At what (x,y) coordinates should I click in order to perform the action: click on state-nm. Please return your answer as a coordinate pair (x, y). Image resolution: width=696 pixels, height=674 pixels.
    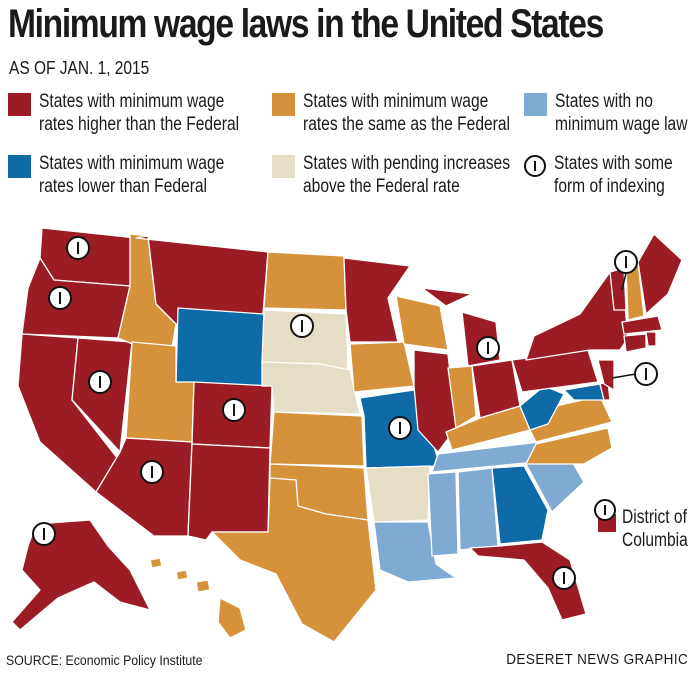
    Looking at the image, I should click on (229, 492).